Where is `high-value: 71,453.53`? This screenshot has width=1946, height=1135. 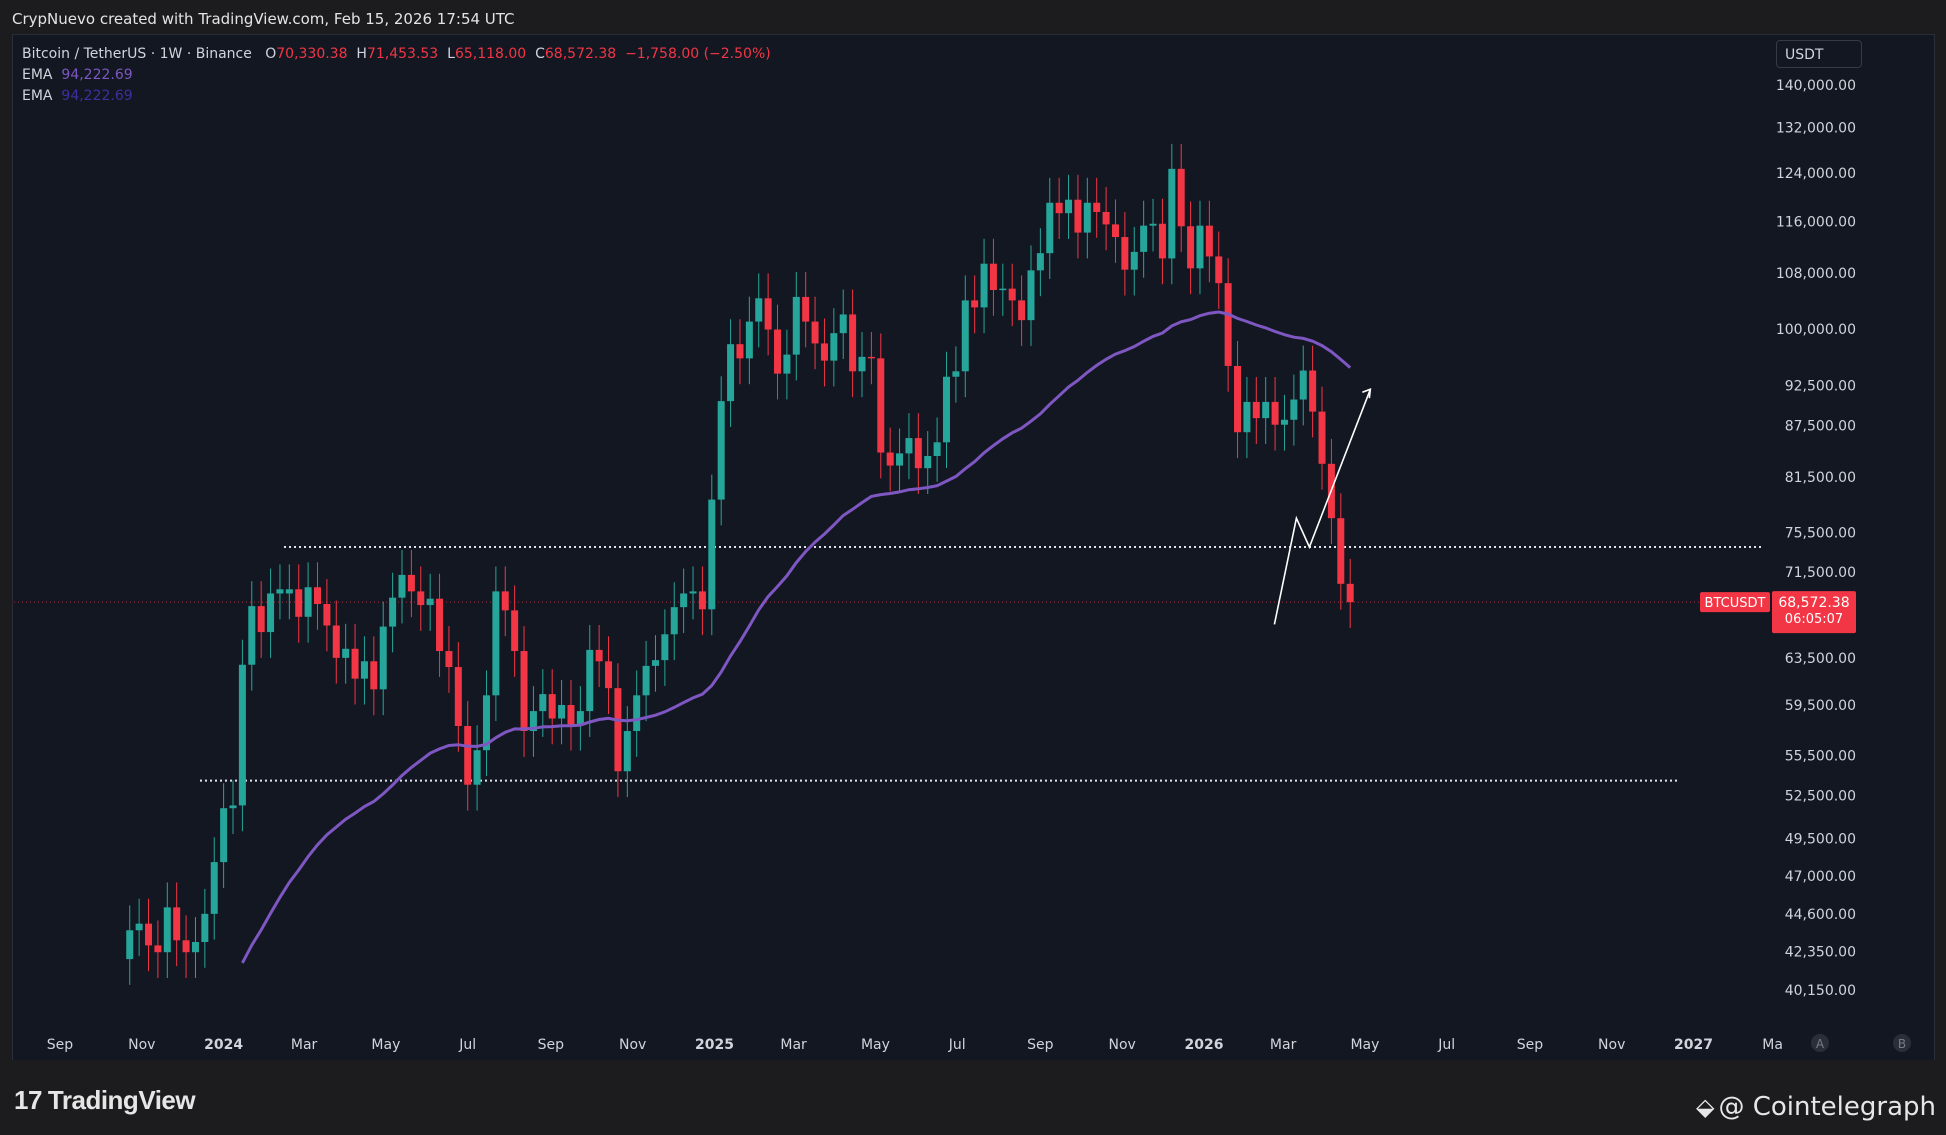 high-value: 71,453.53 is located at coordinates (402, 54).